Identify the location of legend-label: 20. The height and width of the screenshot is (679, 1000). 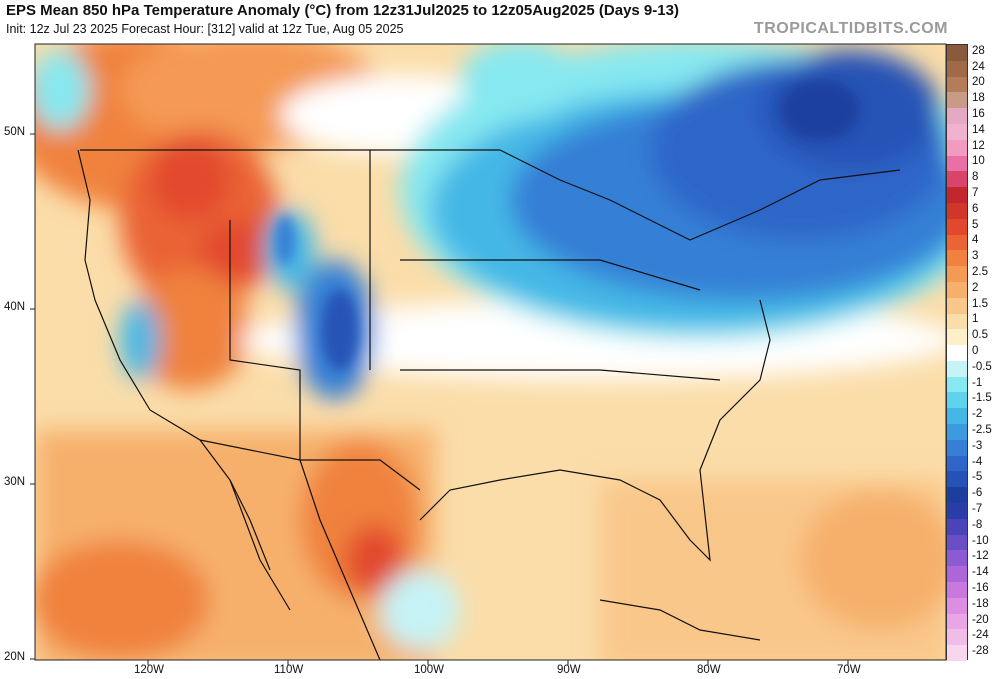
(978, 82).